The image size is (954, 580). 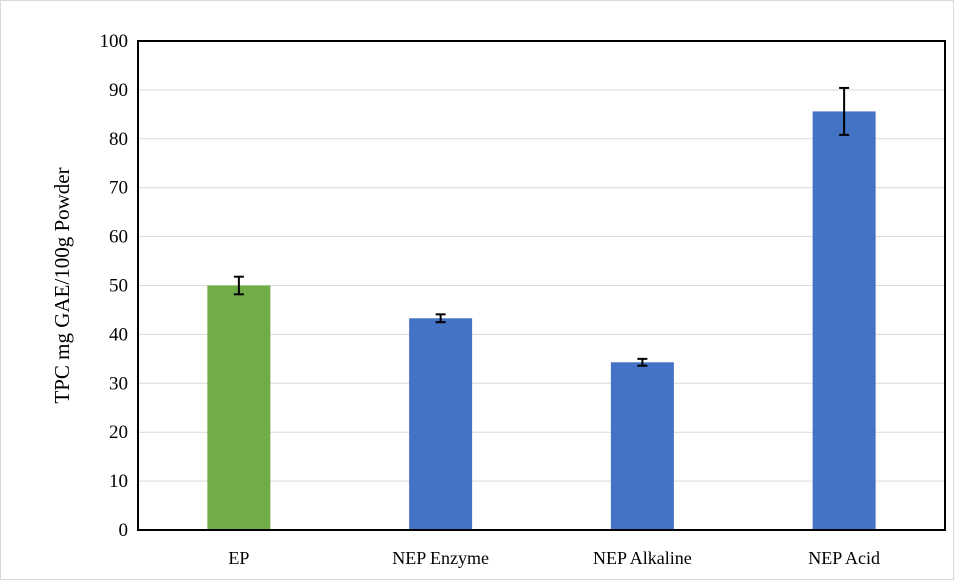 I want to click on x-axis-categories: EP NEP Enzyme NEP Alkaline NEP Acid, so click(x=554, y=558).